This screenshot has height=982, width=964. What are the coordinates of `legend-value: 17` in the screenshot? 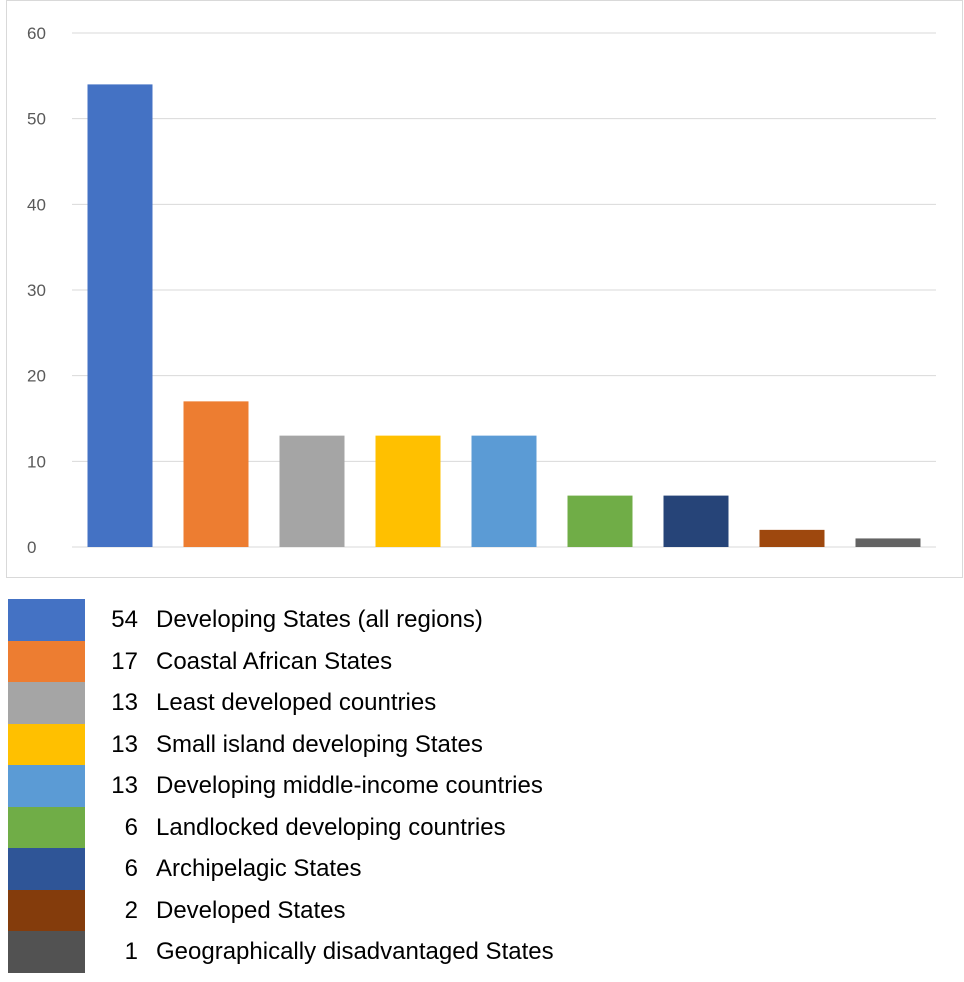 It's located at (124, 661).